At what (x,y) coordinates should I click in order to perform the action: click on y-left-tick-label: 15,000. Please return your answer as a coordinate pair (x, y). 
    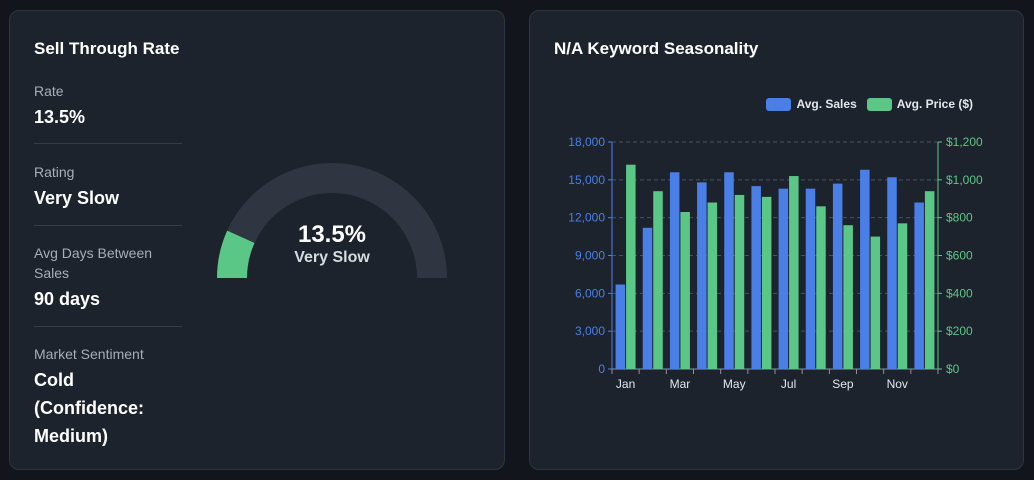
    Looking at the image, I should click on (586, 180).